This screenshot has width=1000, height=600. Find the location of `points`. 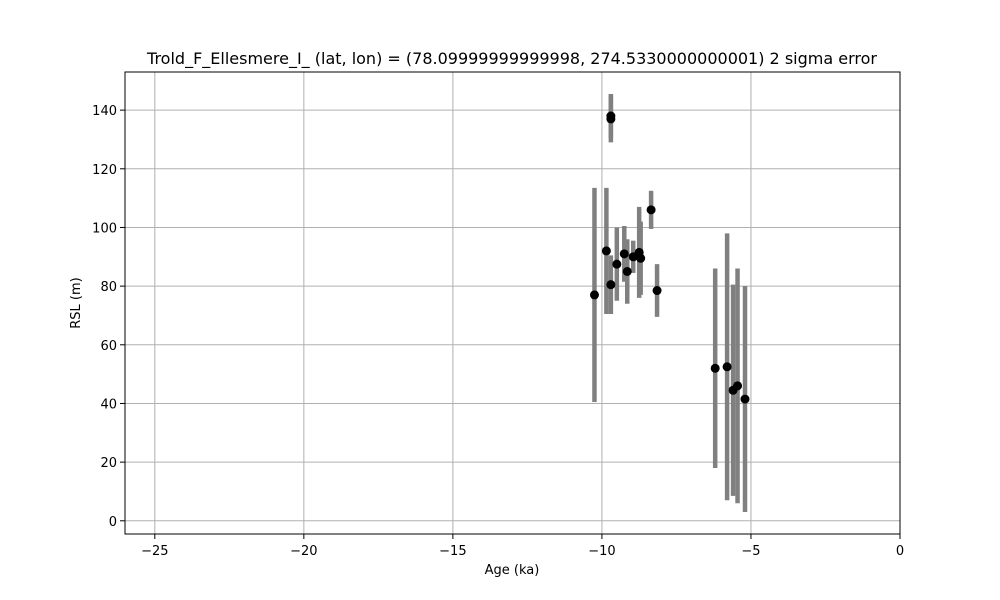

points is located at coordinates (669, 257).